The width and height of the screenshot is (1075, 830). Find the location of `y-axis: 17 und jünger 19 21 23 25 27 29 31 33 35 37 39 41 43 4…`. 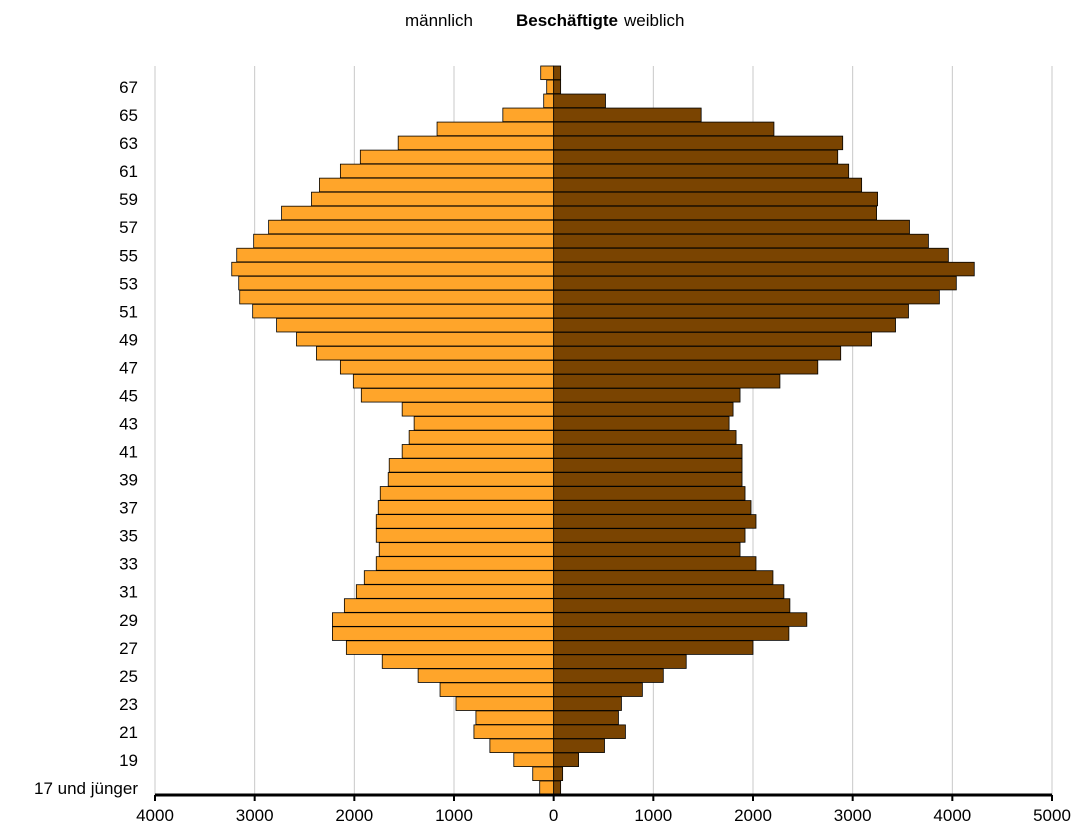

y-axis: 17 und jünger 19 21 23 25 27 29 31 33 35 37 39 41 43 4… is located at coordinates (86, 438).